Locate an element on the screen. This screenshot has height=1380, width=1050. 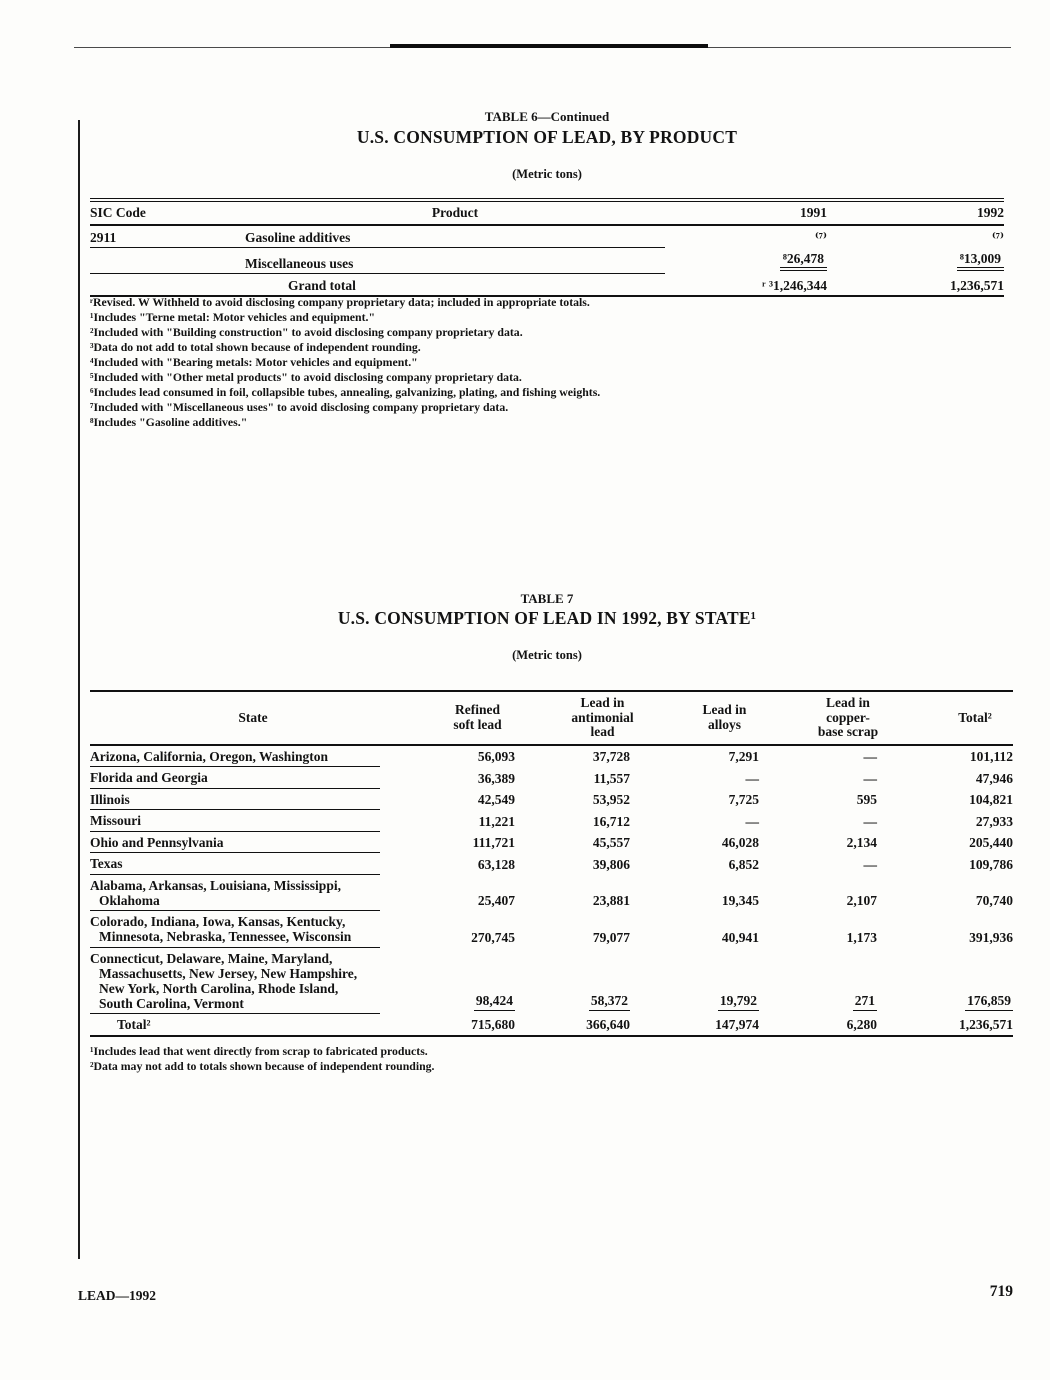
header-label-line: base scrap is located at coordinates (848, 731).